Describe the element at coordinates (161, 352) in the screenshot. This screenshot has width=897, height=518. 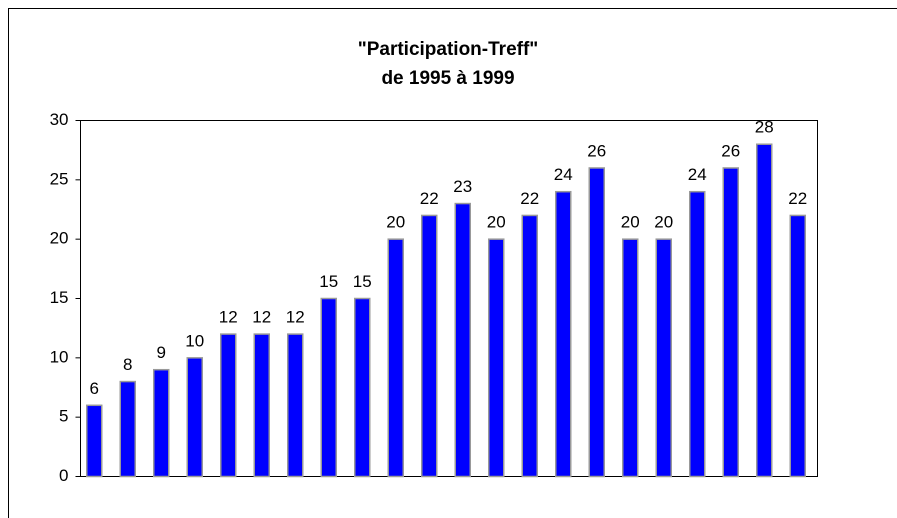
I see `data-label: 9` at that location.